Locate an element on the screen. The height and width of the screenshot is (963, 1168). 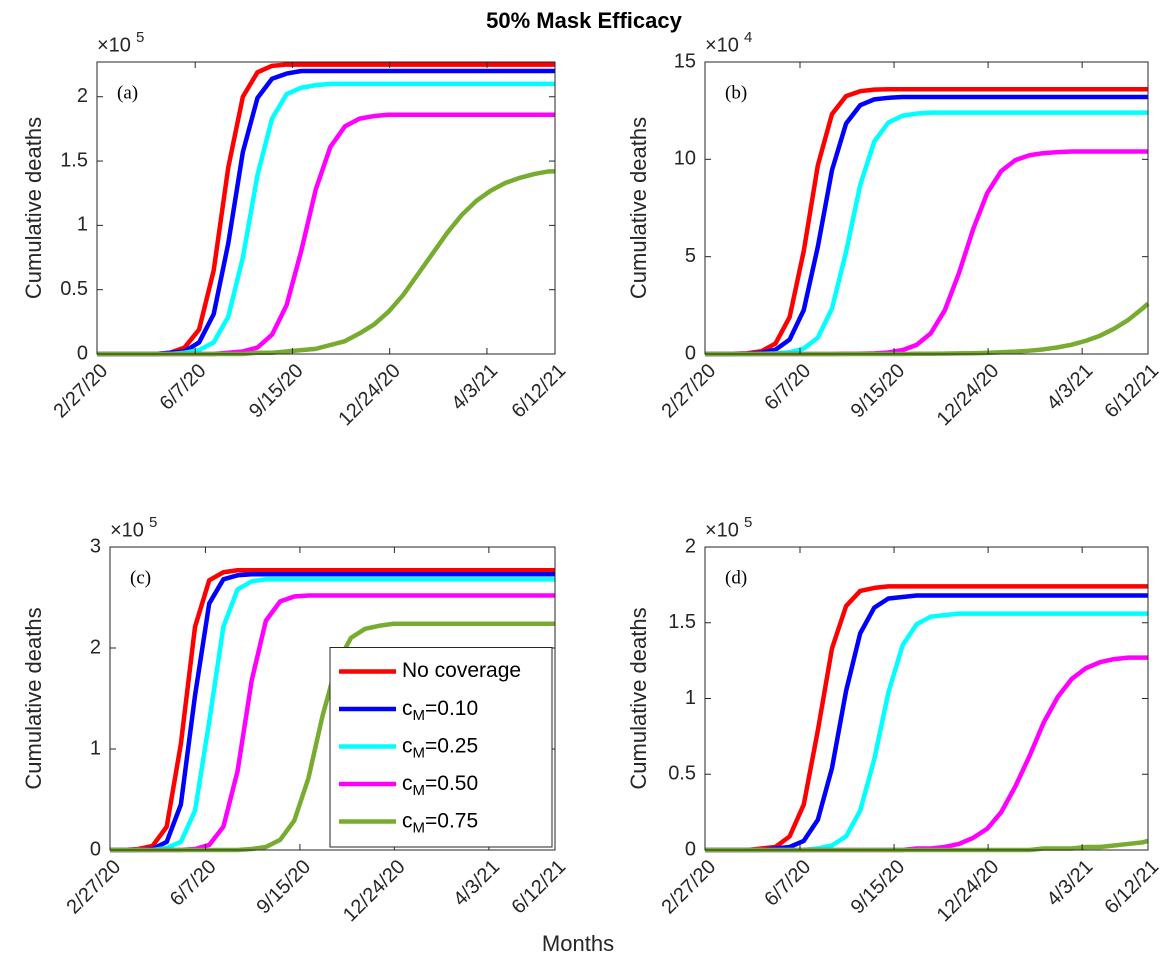
legend-label: cM=0.75 is located at coordinates (440, 822).